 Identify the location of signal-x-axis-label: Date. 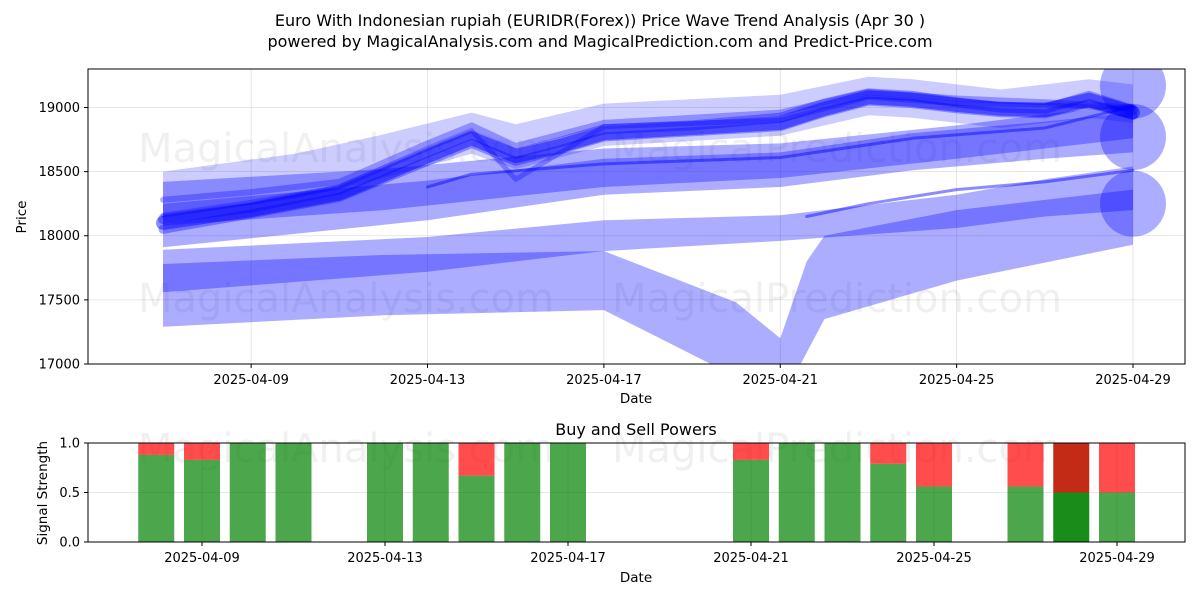
(636, 578).